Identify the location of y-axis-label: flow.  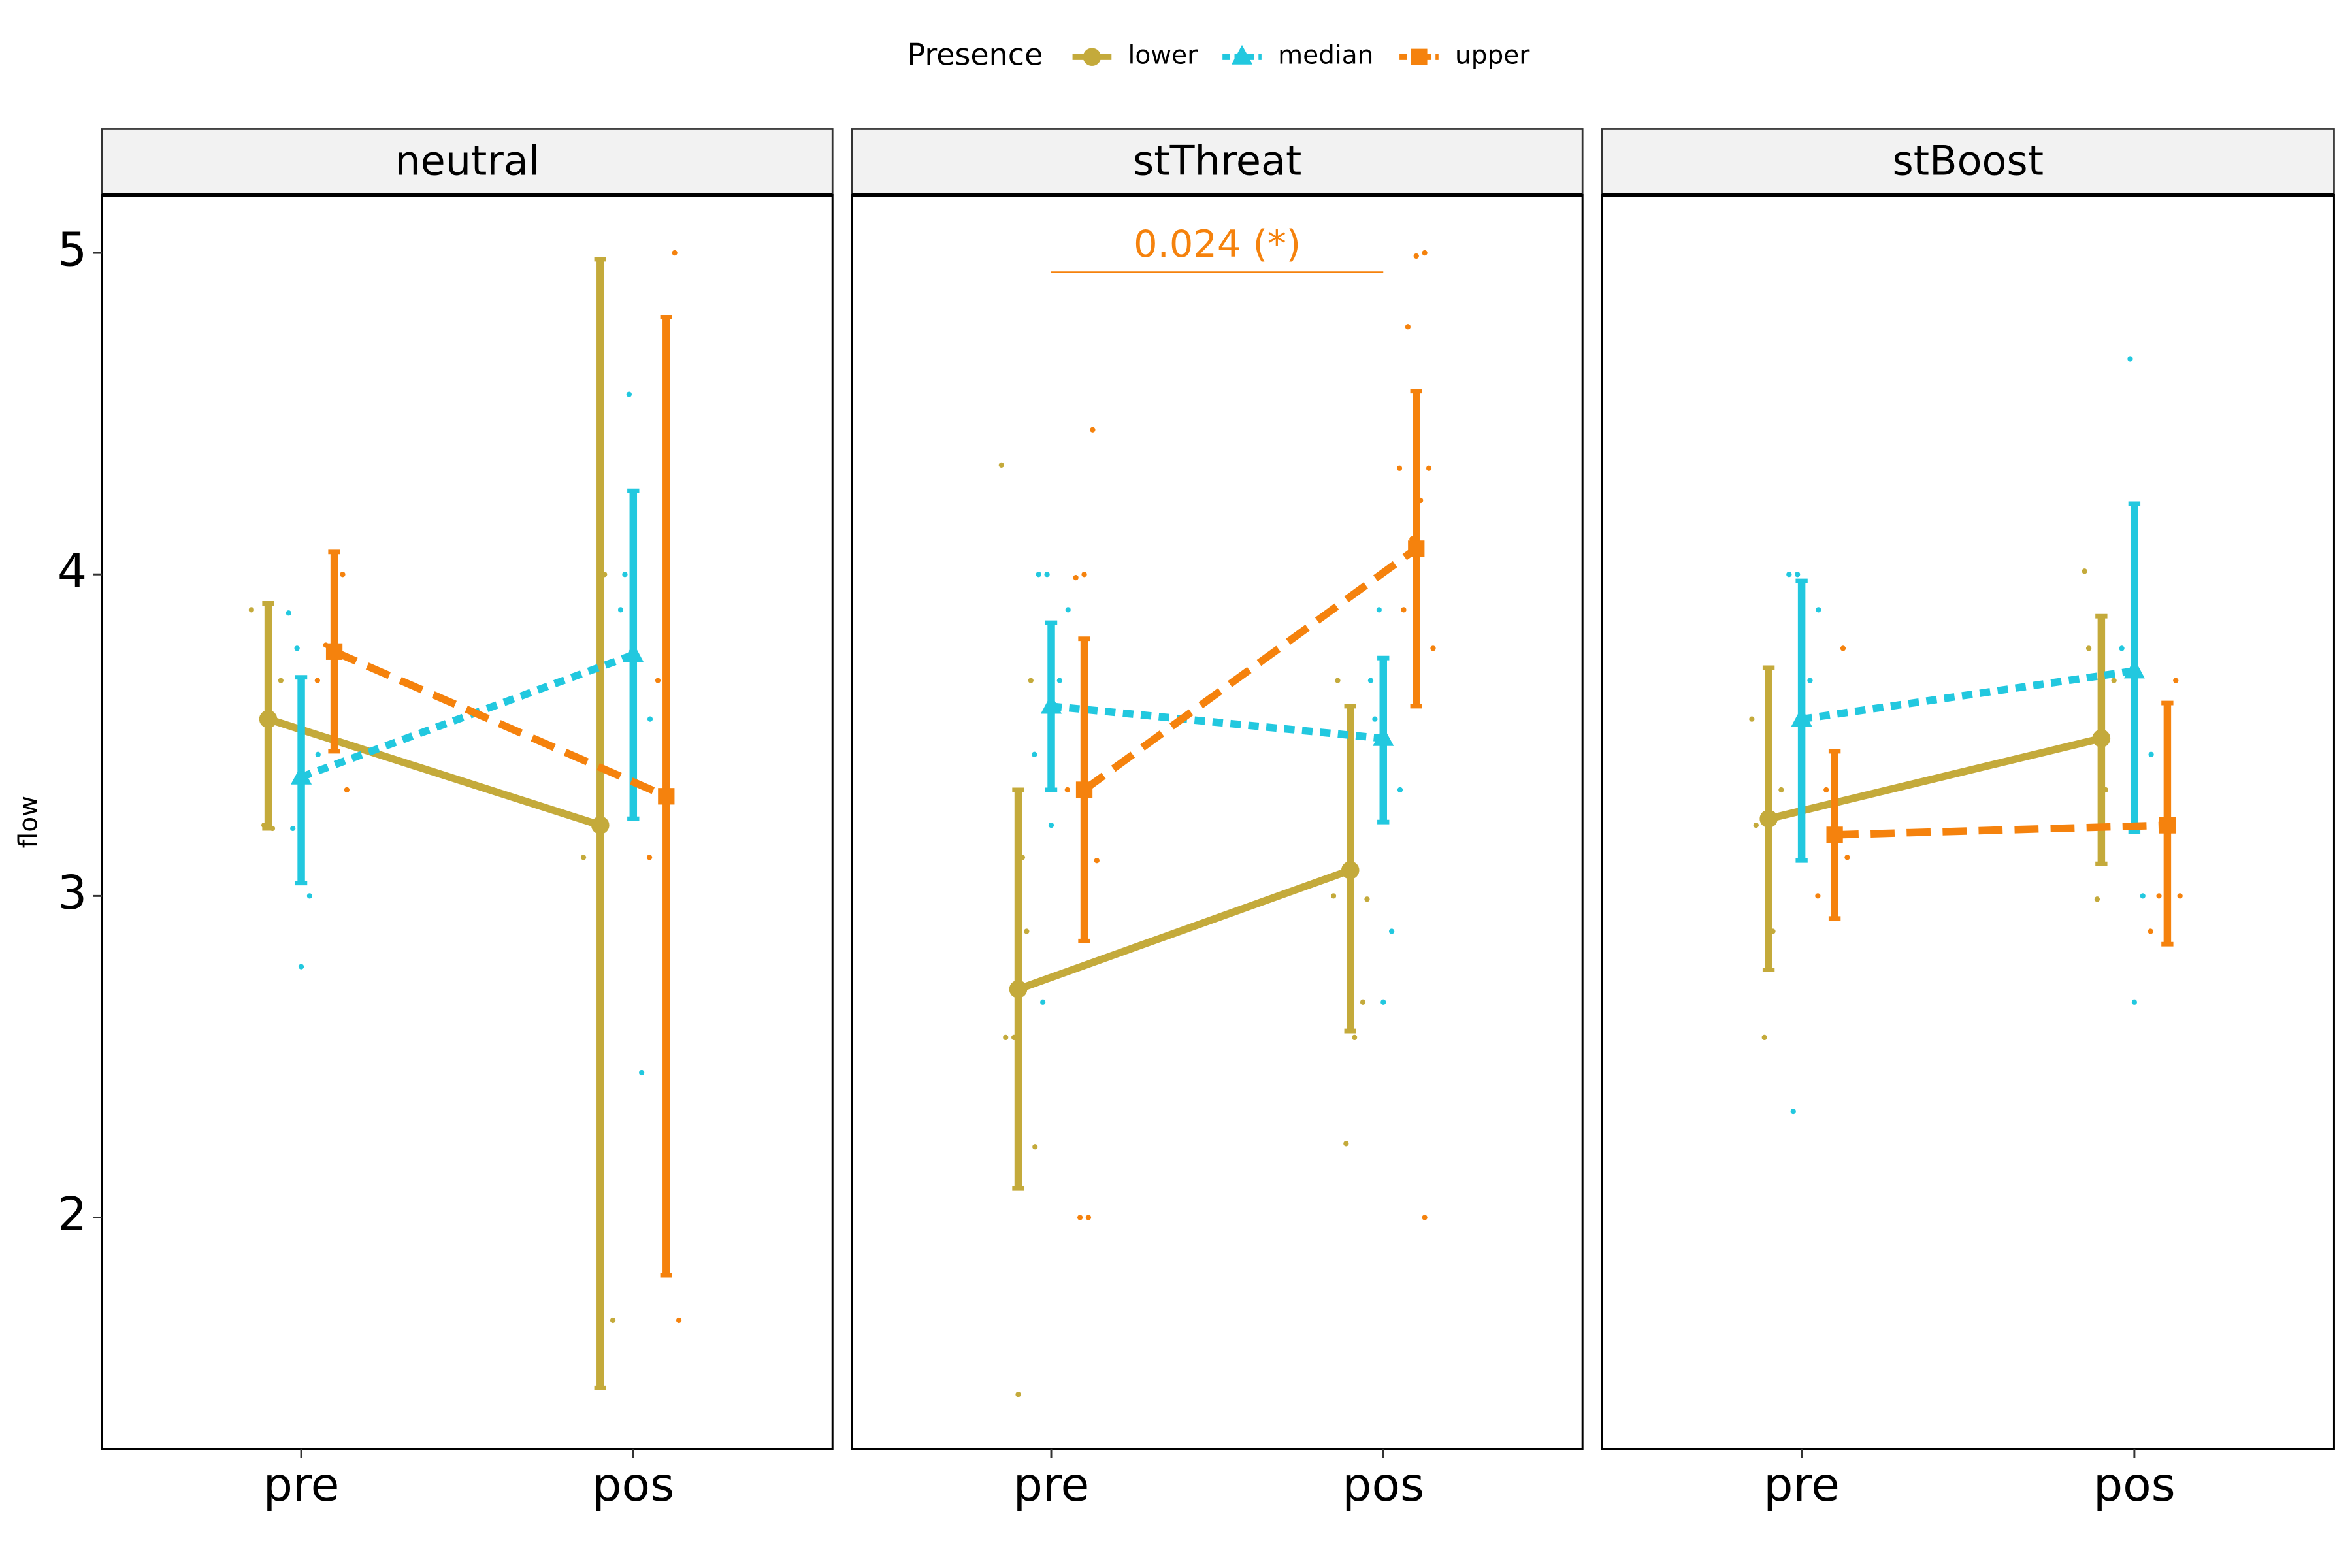
(28, 822).